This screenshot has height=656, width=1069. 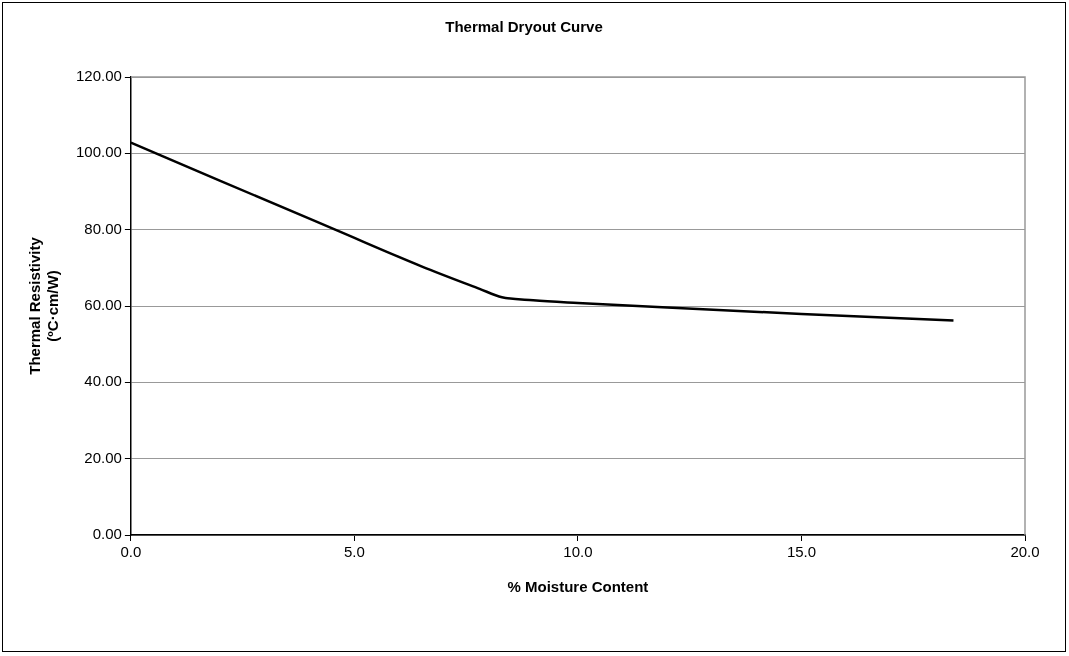 I want to click on y-tick-label: 120.00, so click(x=98, y=76).